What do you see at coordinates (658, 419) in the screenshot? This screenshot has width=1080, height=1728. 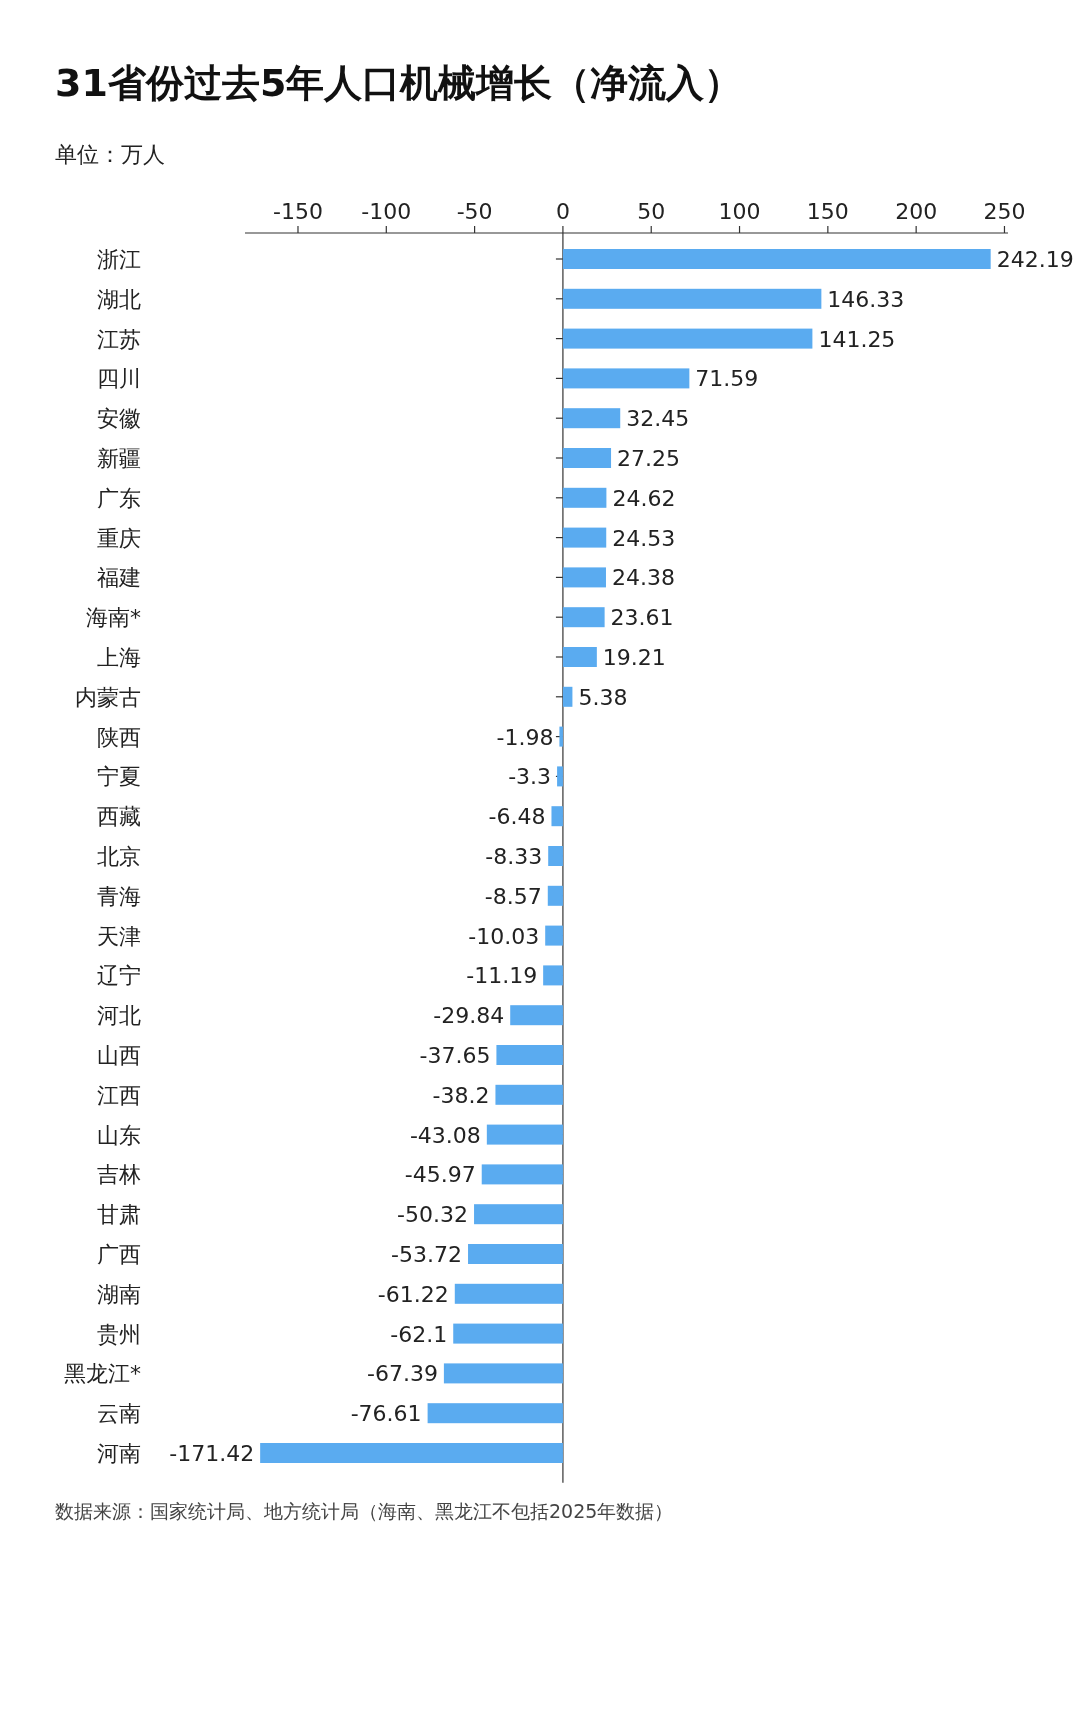 I see `data-label: 32.45` at bounding box center [658, 419].